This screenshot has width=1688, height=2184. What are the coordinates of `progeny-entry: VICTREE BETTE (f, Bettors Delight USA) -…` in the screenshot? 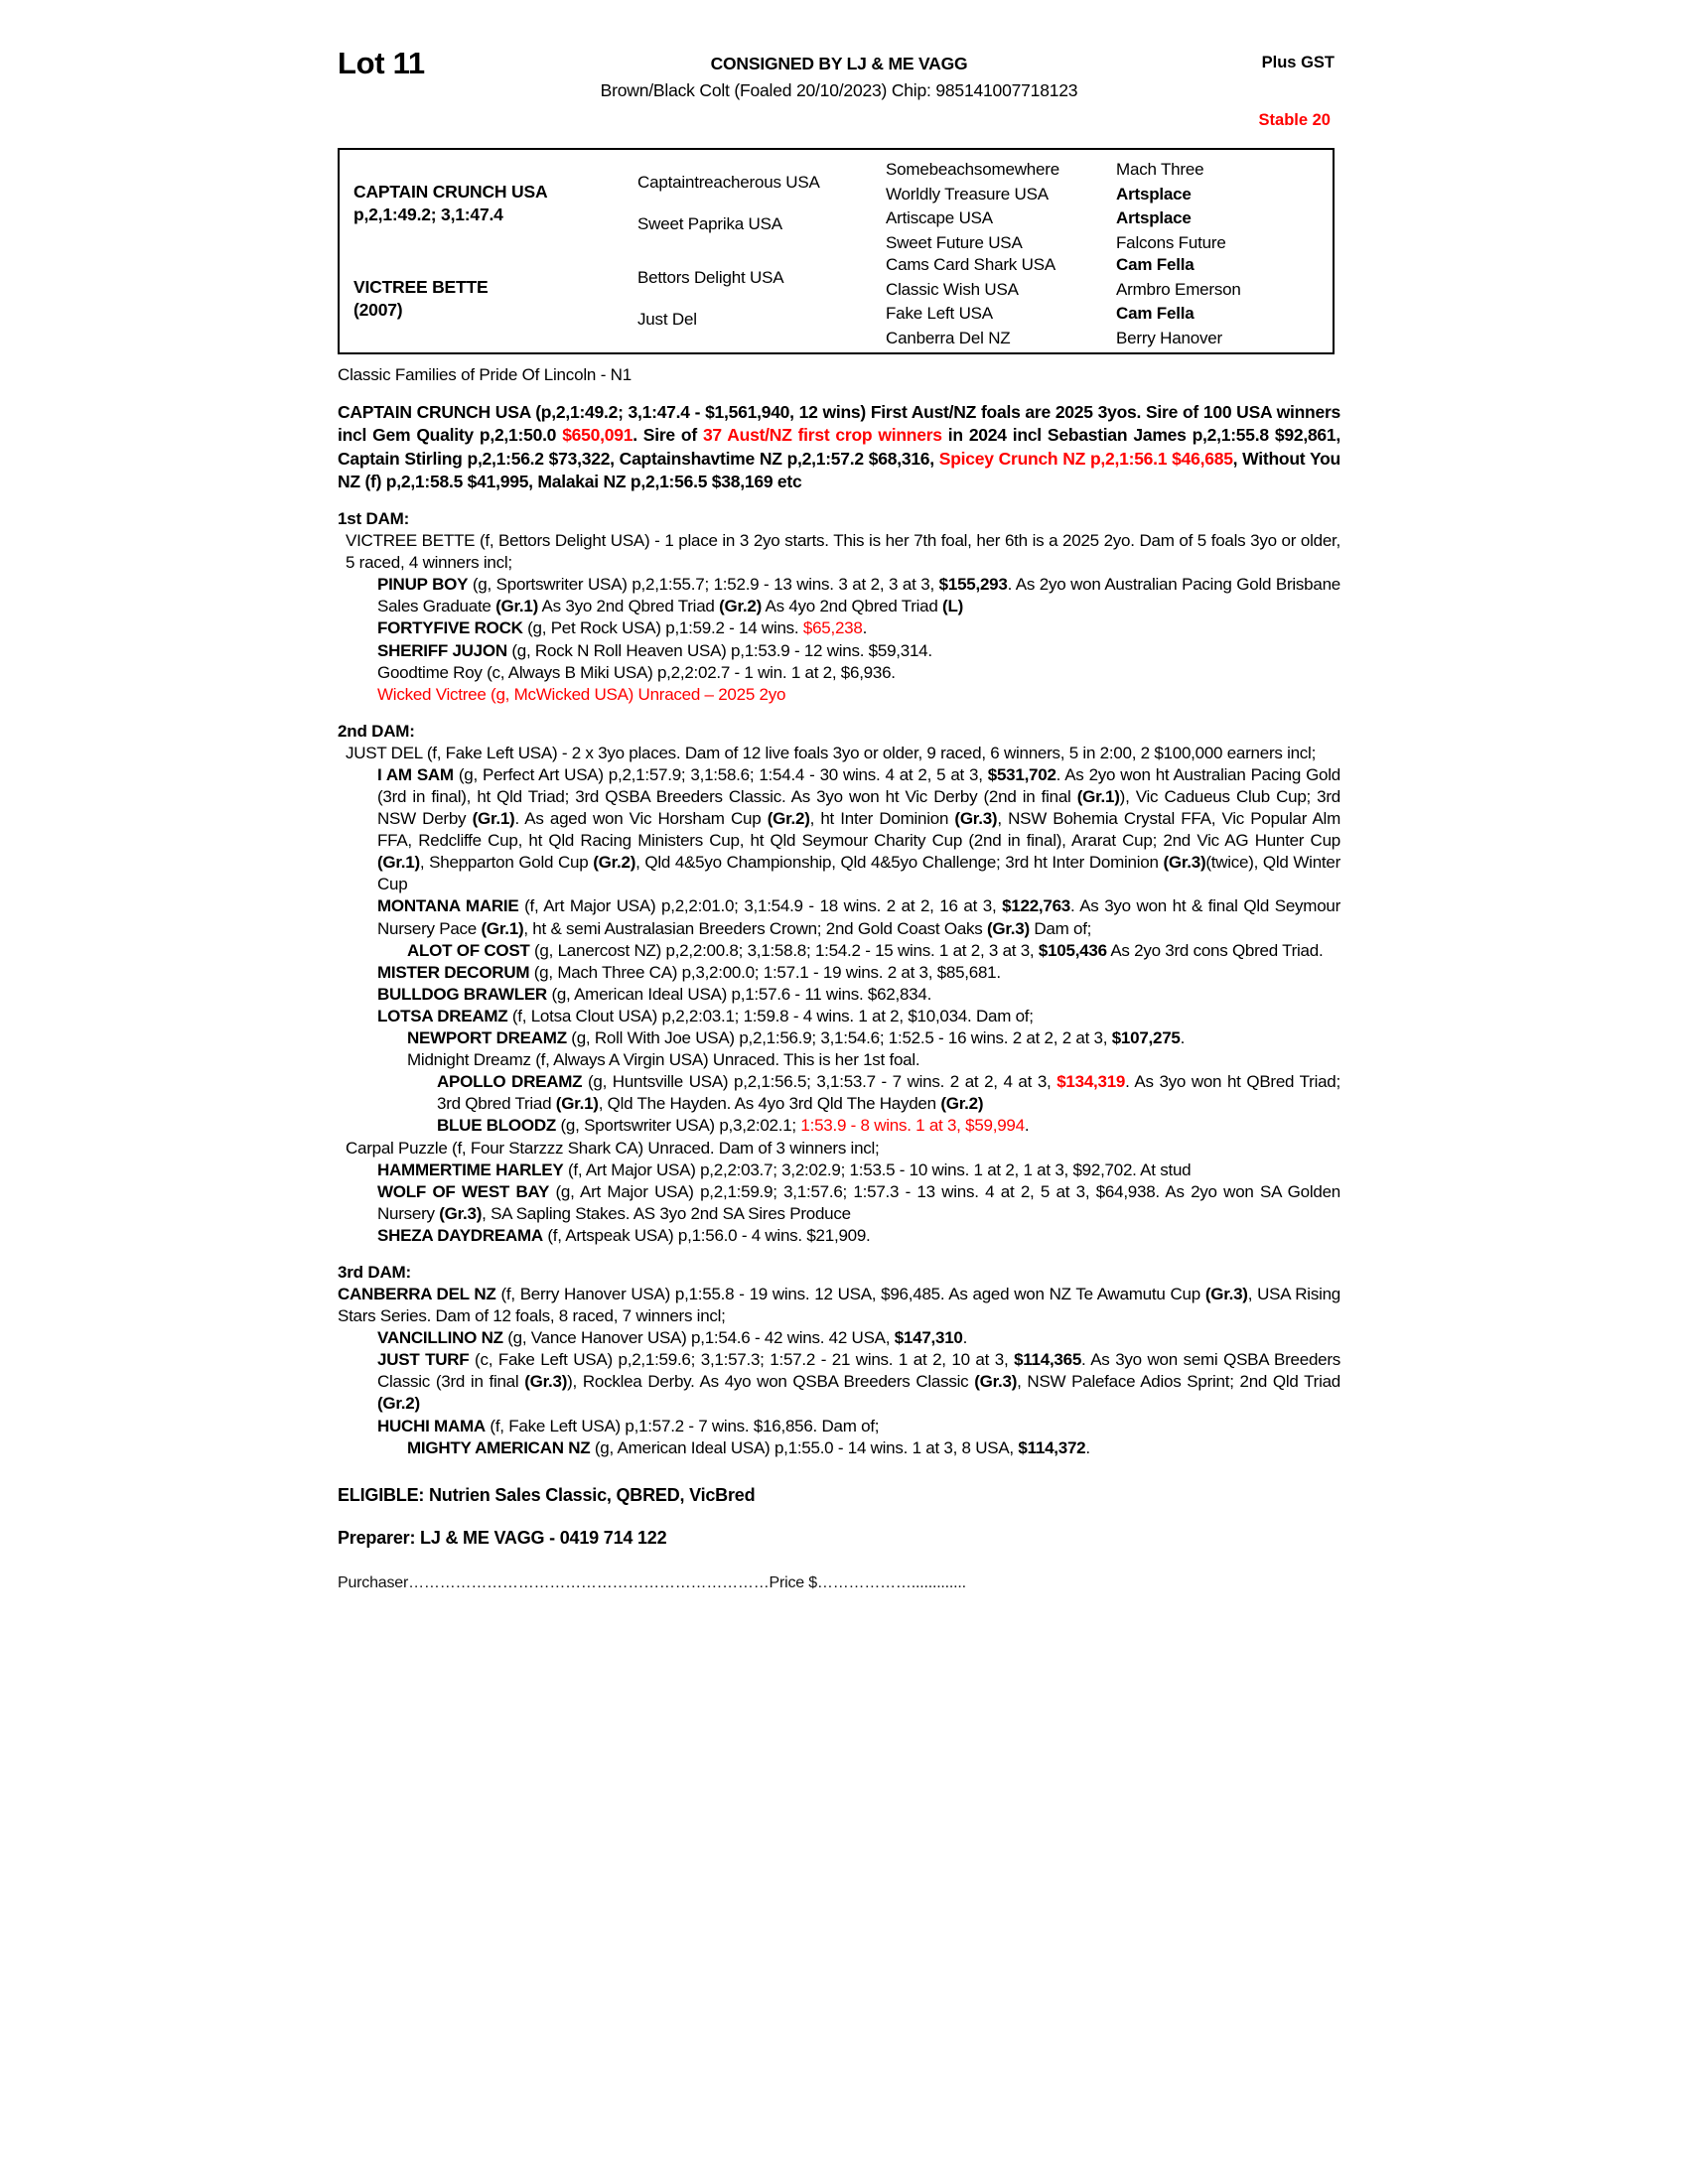 It's located at (843, 552).